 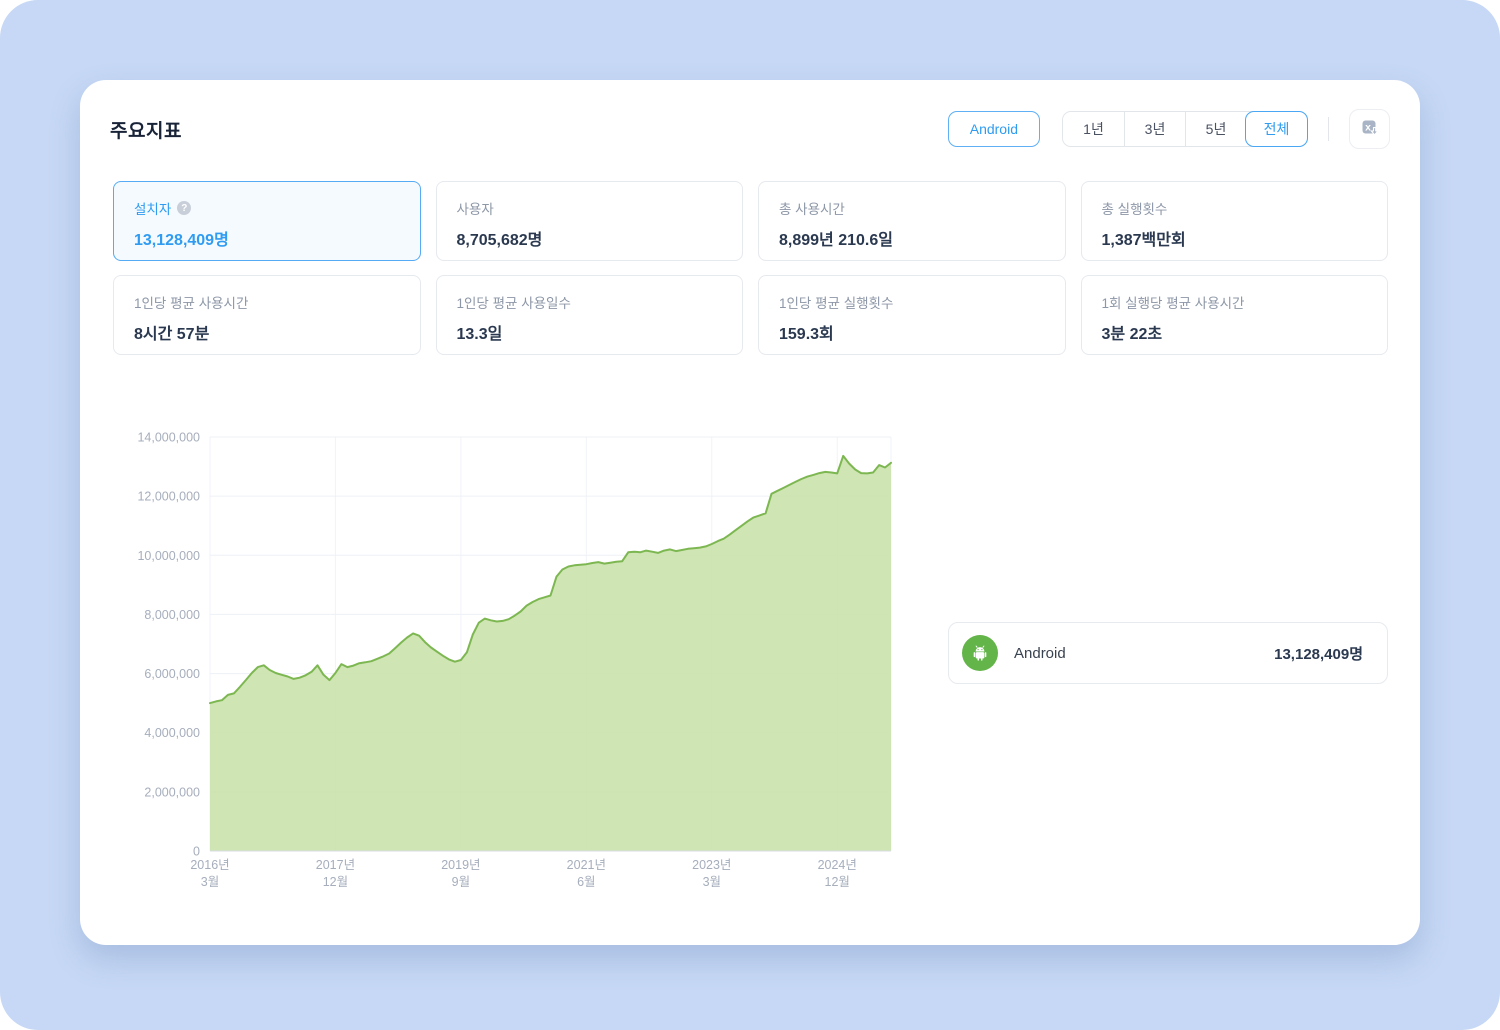 What do you see at coordinates (1234, 221) in the screenshot?
I see `metric-card-total-launches: 총 실행횟수 1,387백만회` at bounding box center [1234, 221].